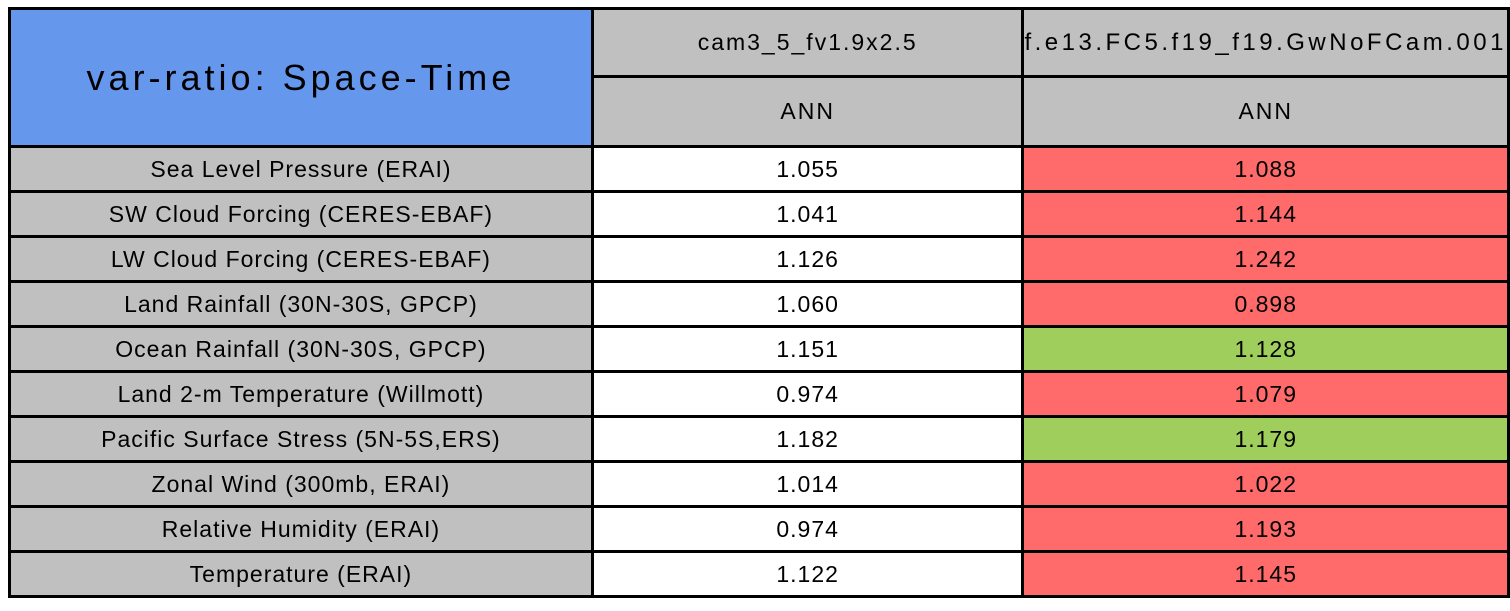 The width and height of the screenshot is (1510, 611). I want to click on table-row: Zonal Wind (300mb, ERAI) 1.014 1.022, so click(759, 484).